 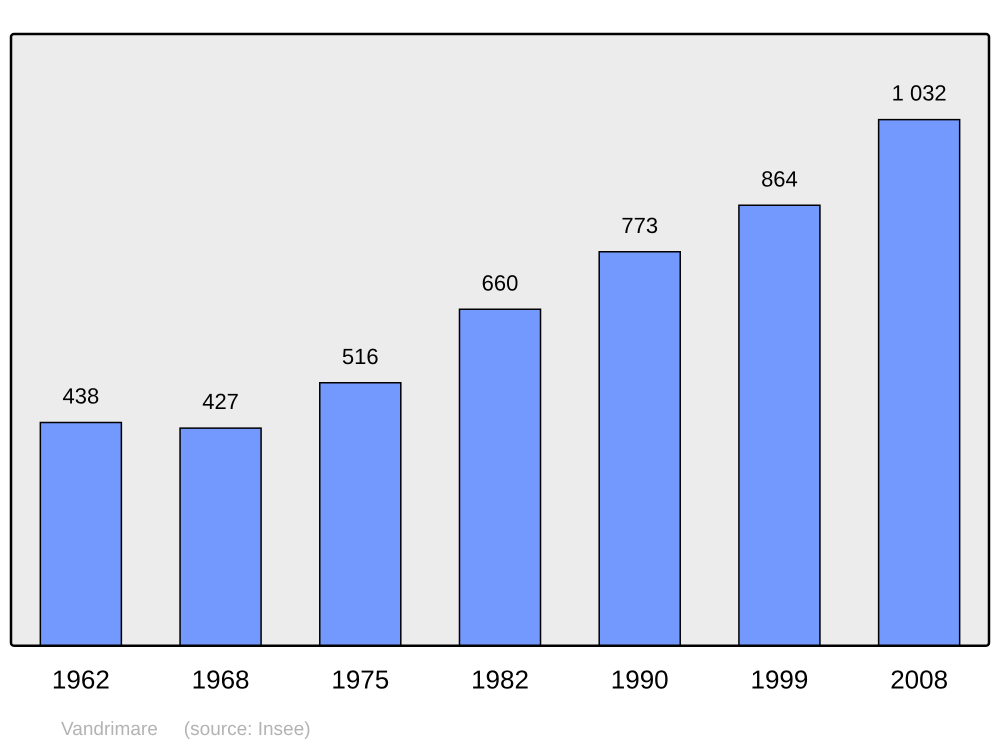 What do you see at coordinates (81, 396) in the screenshot?
I see `data-label: 438` at bounding box center [81, 396].